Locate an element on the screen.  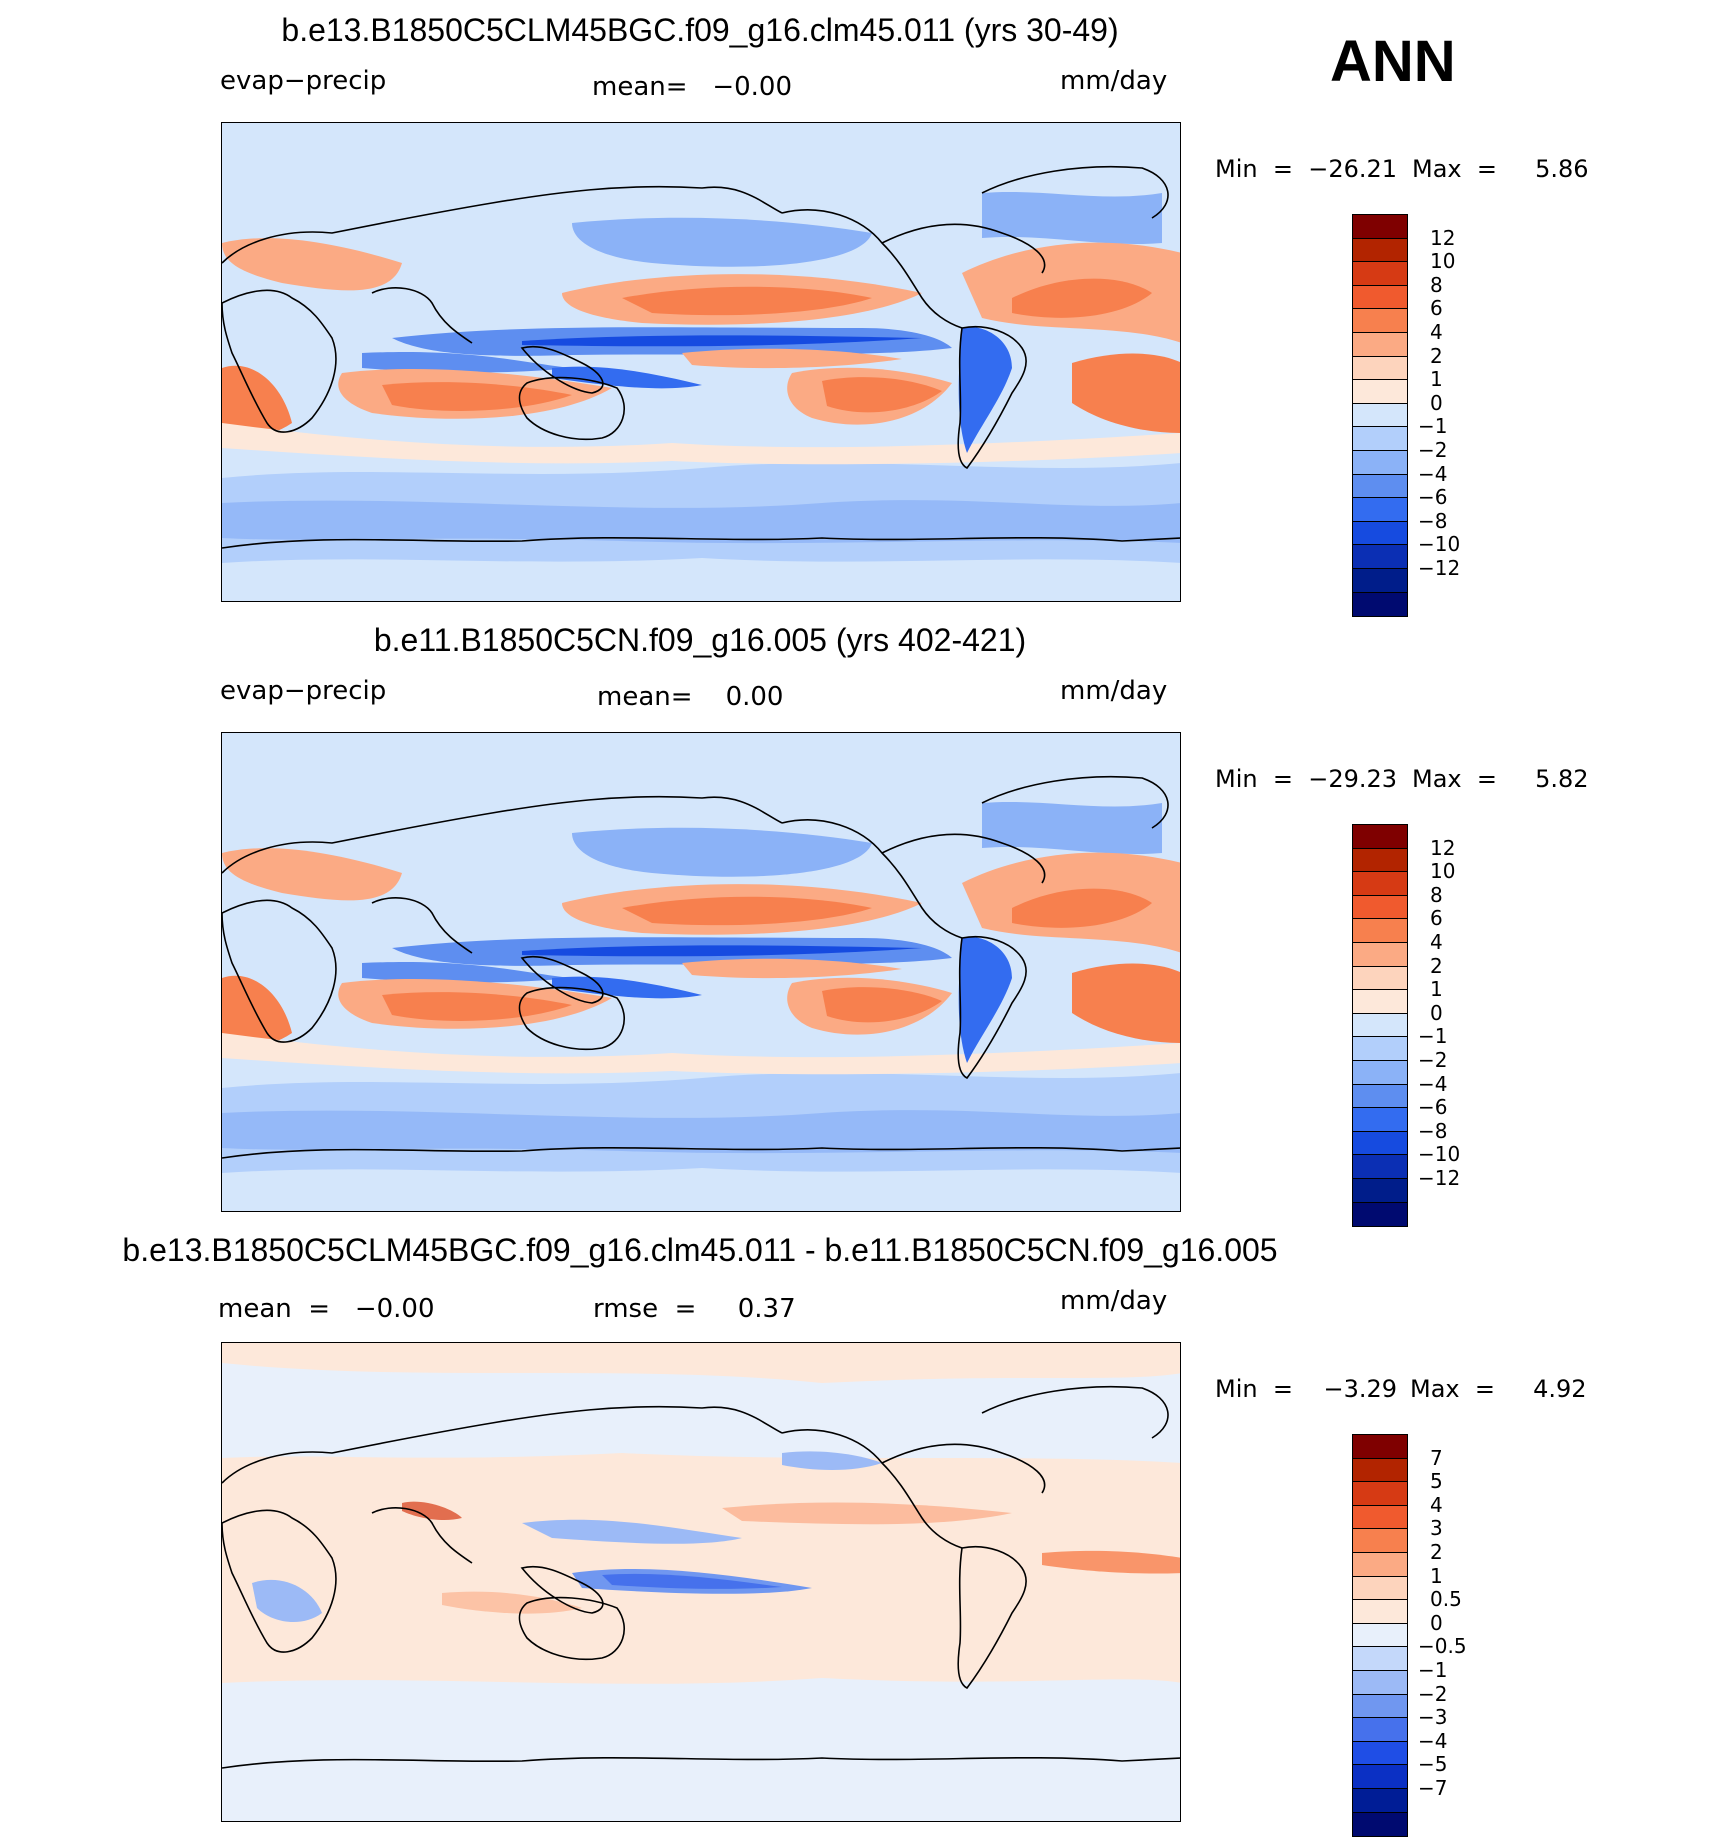
colorbar-tick-label: 5 is located at coordinates (1436, 1481).